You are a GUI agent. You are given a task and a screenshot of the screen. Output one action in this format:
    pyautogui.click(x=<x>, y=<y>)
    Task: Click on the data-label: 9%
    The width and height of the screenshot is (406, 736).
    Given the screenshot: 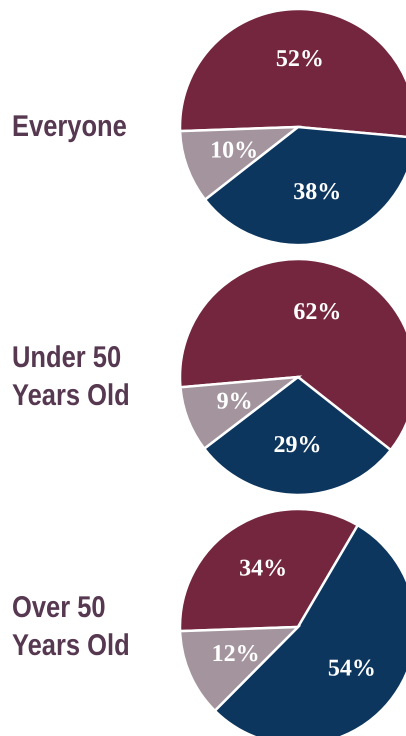 What is the action you would take?
    pyautogui.click(x=234, y=401)
    